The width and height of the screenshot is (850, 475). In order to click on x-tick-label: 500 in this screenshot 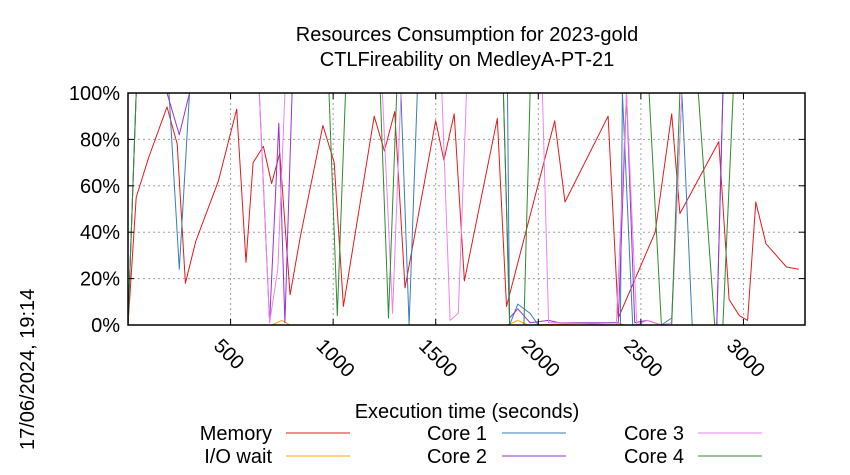, I will do `click(228, 354)`.